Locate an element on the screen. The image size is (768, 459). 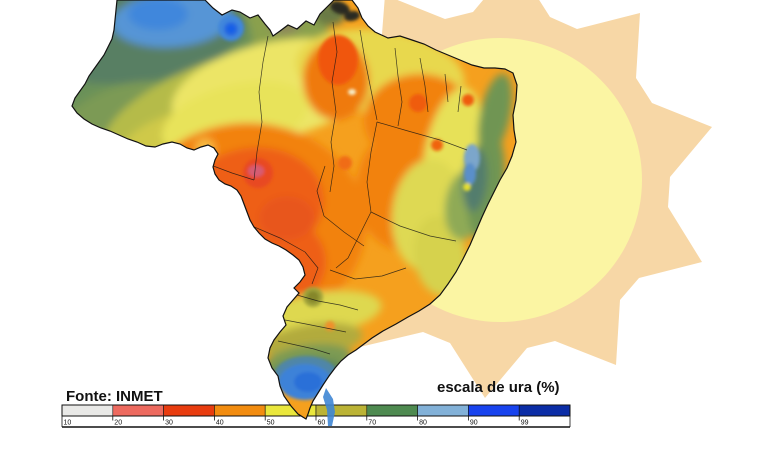
tick-label: 10 is located at coordinates (68, 423).